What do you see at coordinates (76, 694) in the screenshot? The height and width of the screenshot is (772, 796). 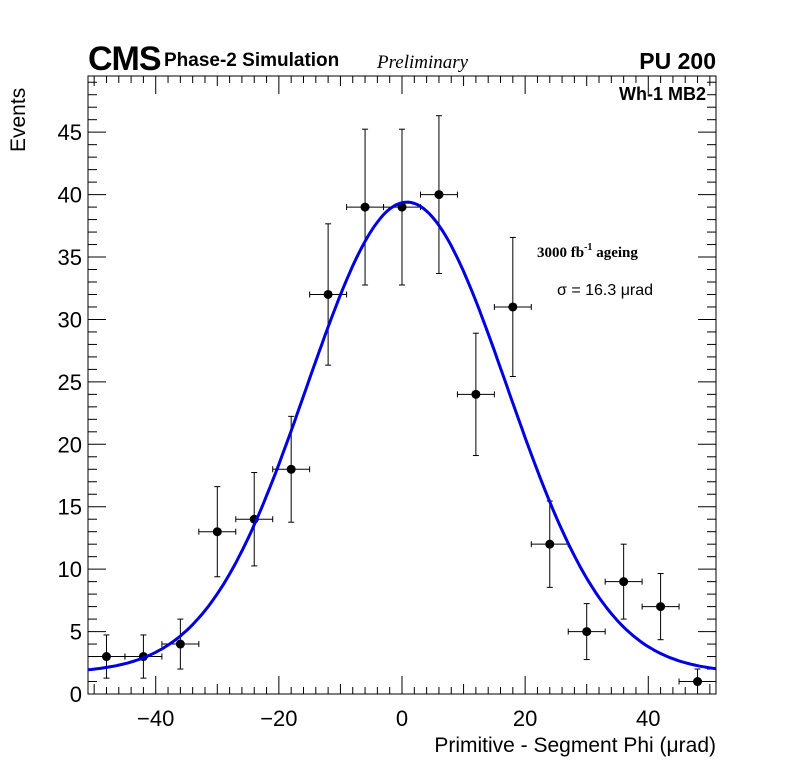 I see `y-tick-label: 0` at bounding box center [76, 694].